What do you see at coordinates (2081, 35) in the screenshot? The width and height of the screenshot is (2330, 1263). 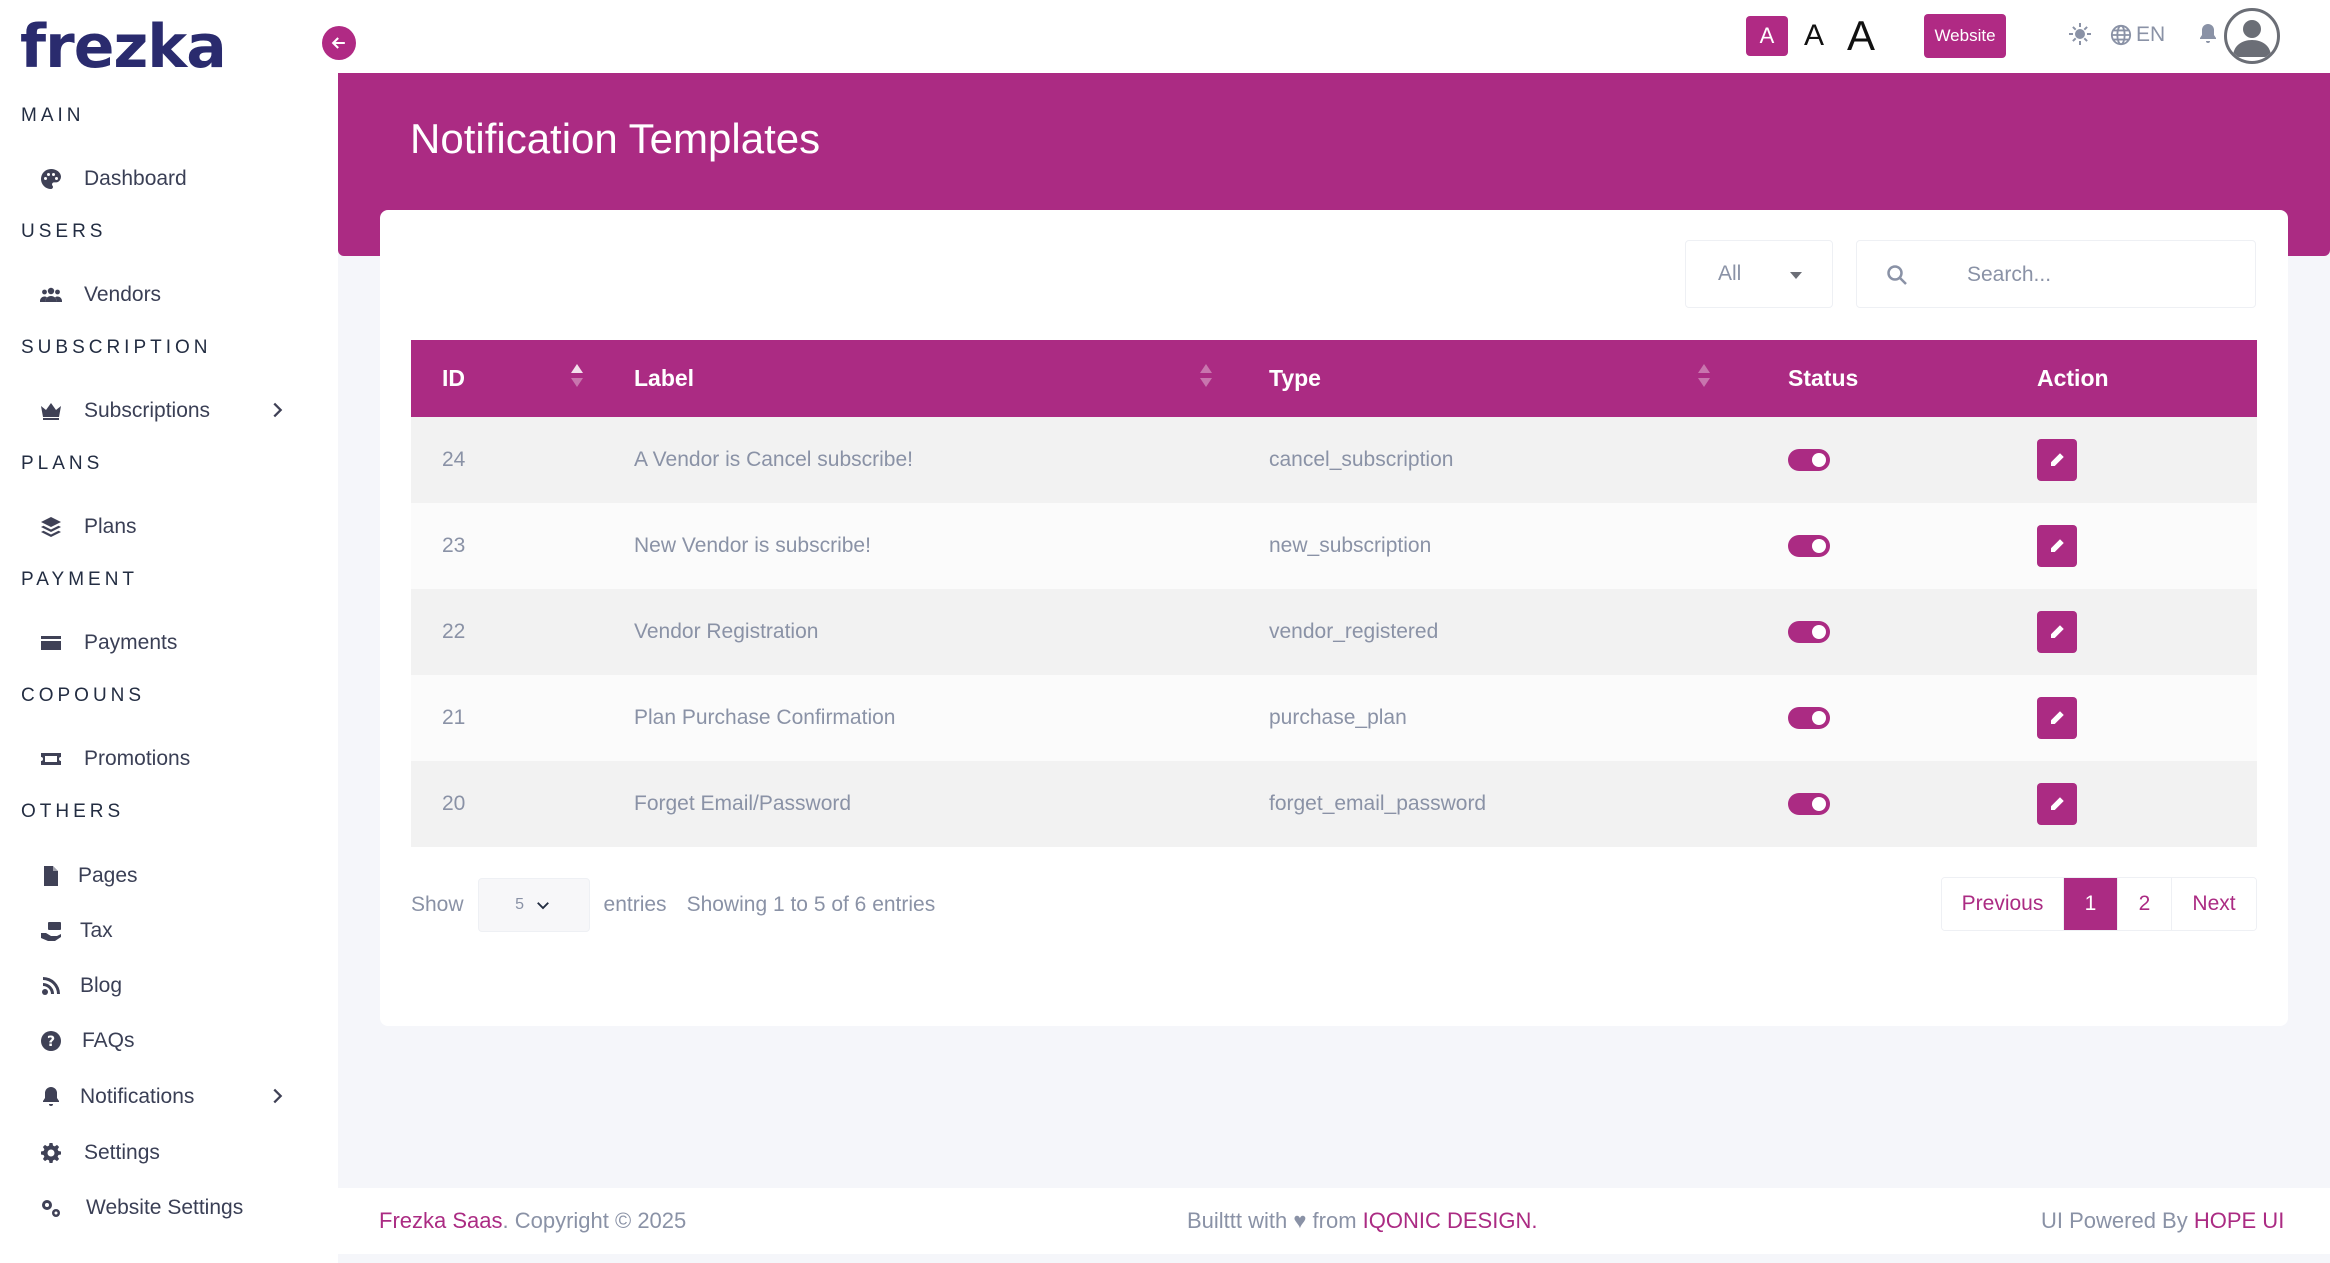 I see `theme-toggle-icon` at bounding box center [2081, 35].